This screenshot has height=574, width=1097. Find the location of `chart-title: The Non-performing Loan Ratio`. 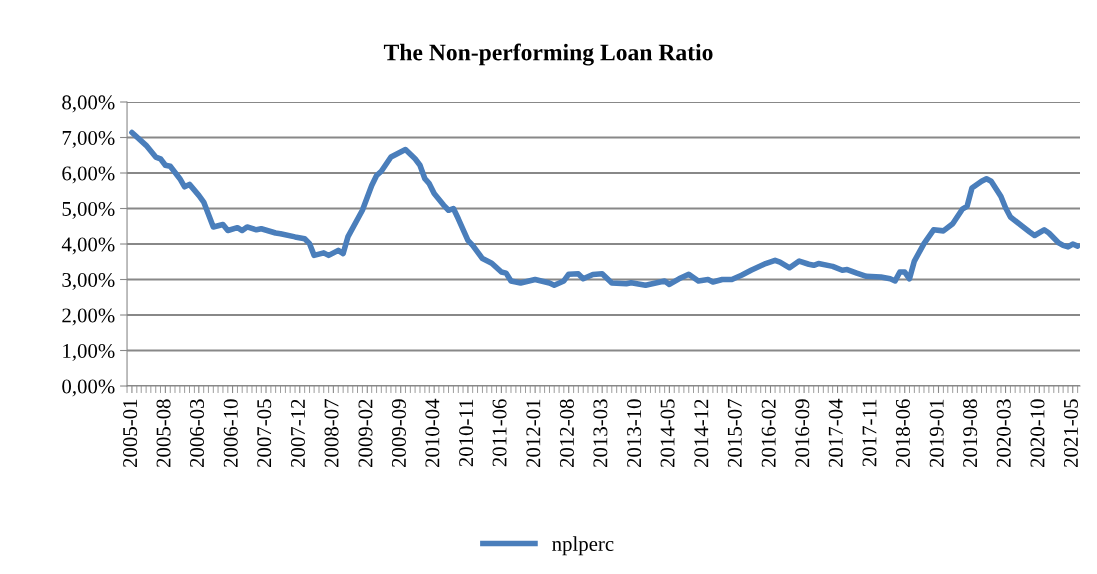

chart-title: The Non-performing Loan Ratio is located at coordinates (548, 54).